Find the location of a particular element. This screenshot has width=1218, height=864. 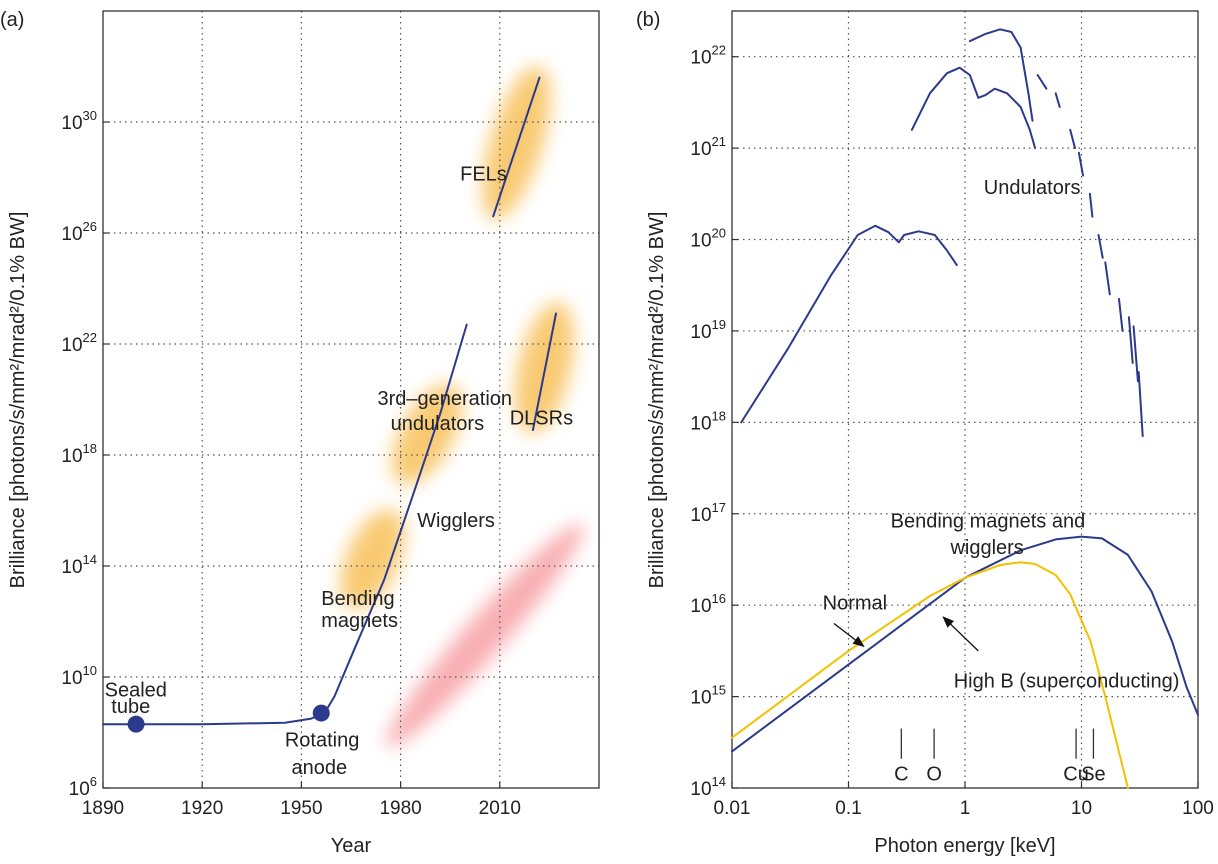

element-edge-label-Cu: Cu is located at coordinates (1076, 775).